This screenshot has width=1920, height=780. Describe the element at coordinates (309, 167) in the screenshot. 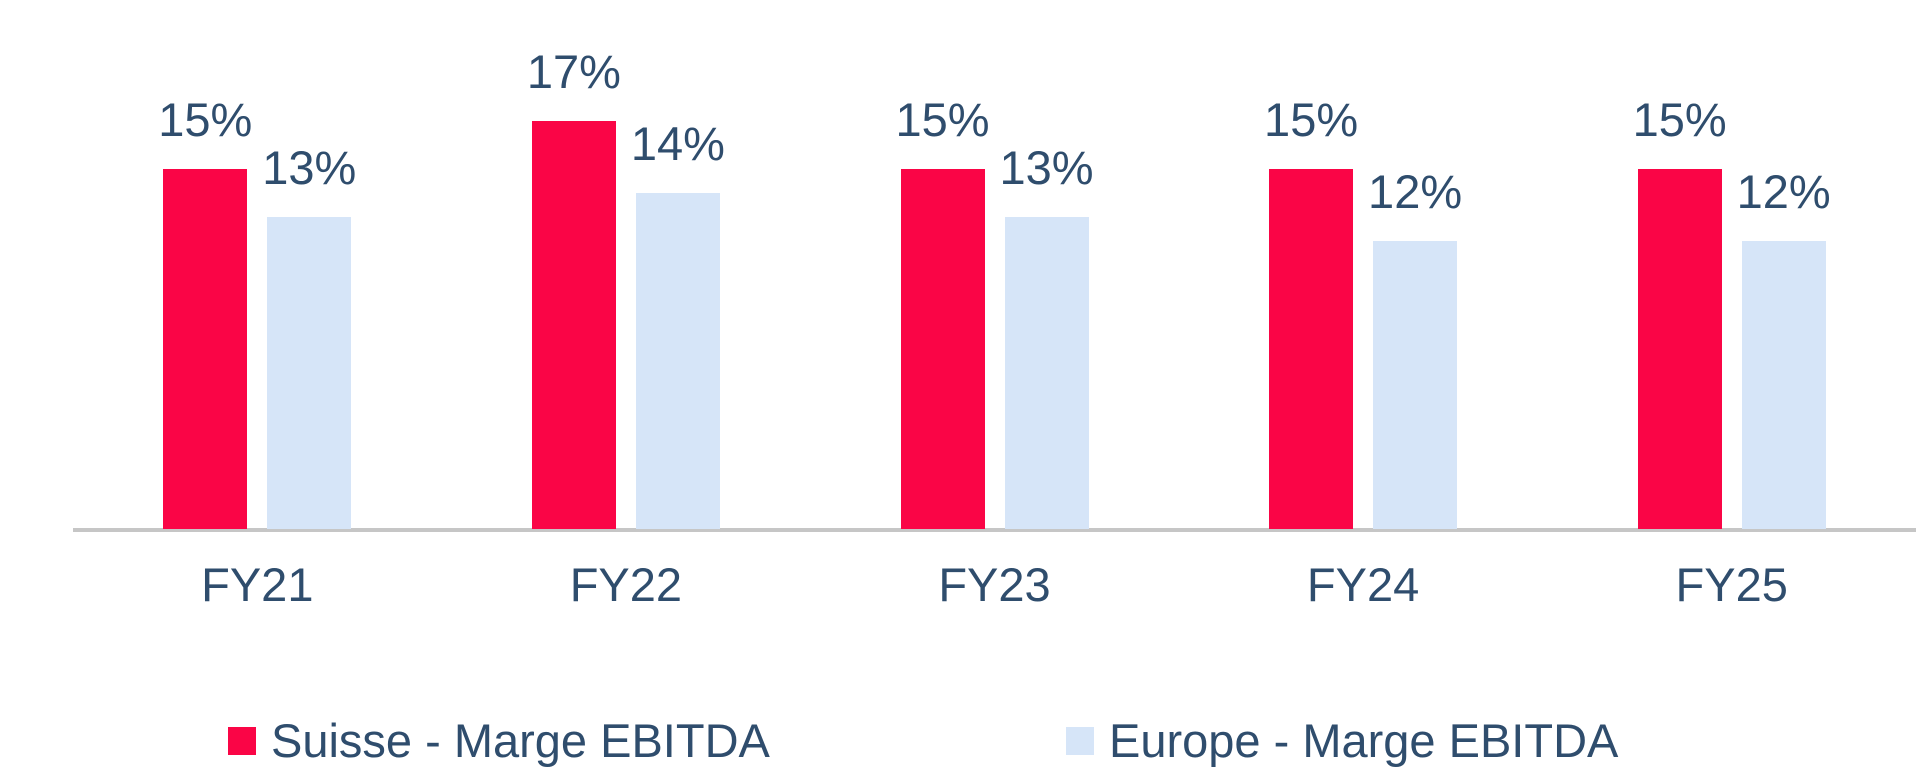

I see `value-label-europe-fy21: 13%` at that location.